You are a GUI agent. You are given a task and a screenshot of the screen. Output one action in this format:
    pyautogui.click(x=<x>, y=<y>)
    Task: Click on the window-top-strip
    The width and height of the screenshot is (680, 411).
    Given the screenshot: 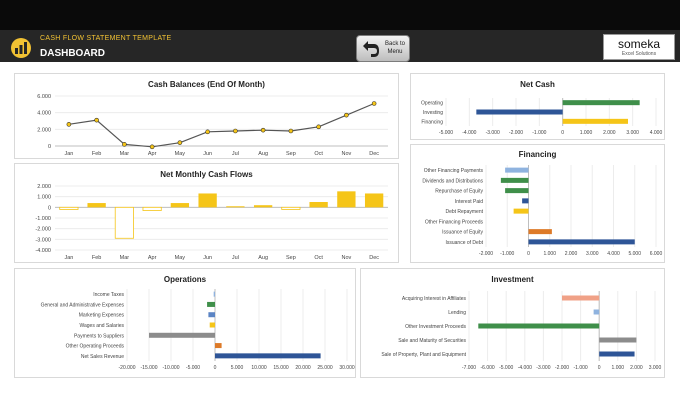 What is the action you would take?
    pyautogui.click(x=340, y=15)
    